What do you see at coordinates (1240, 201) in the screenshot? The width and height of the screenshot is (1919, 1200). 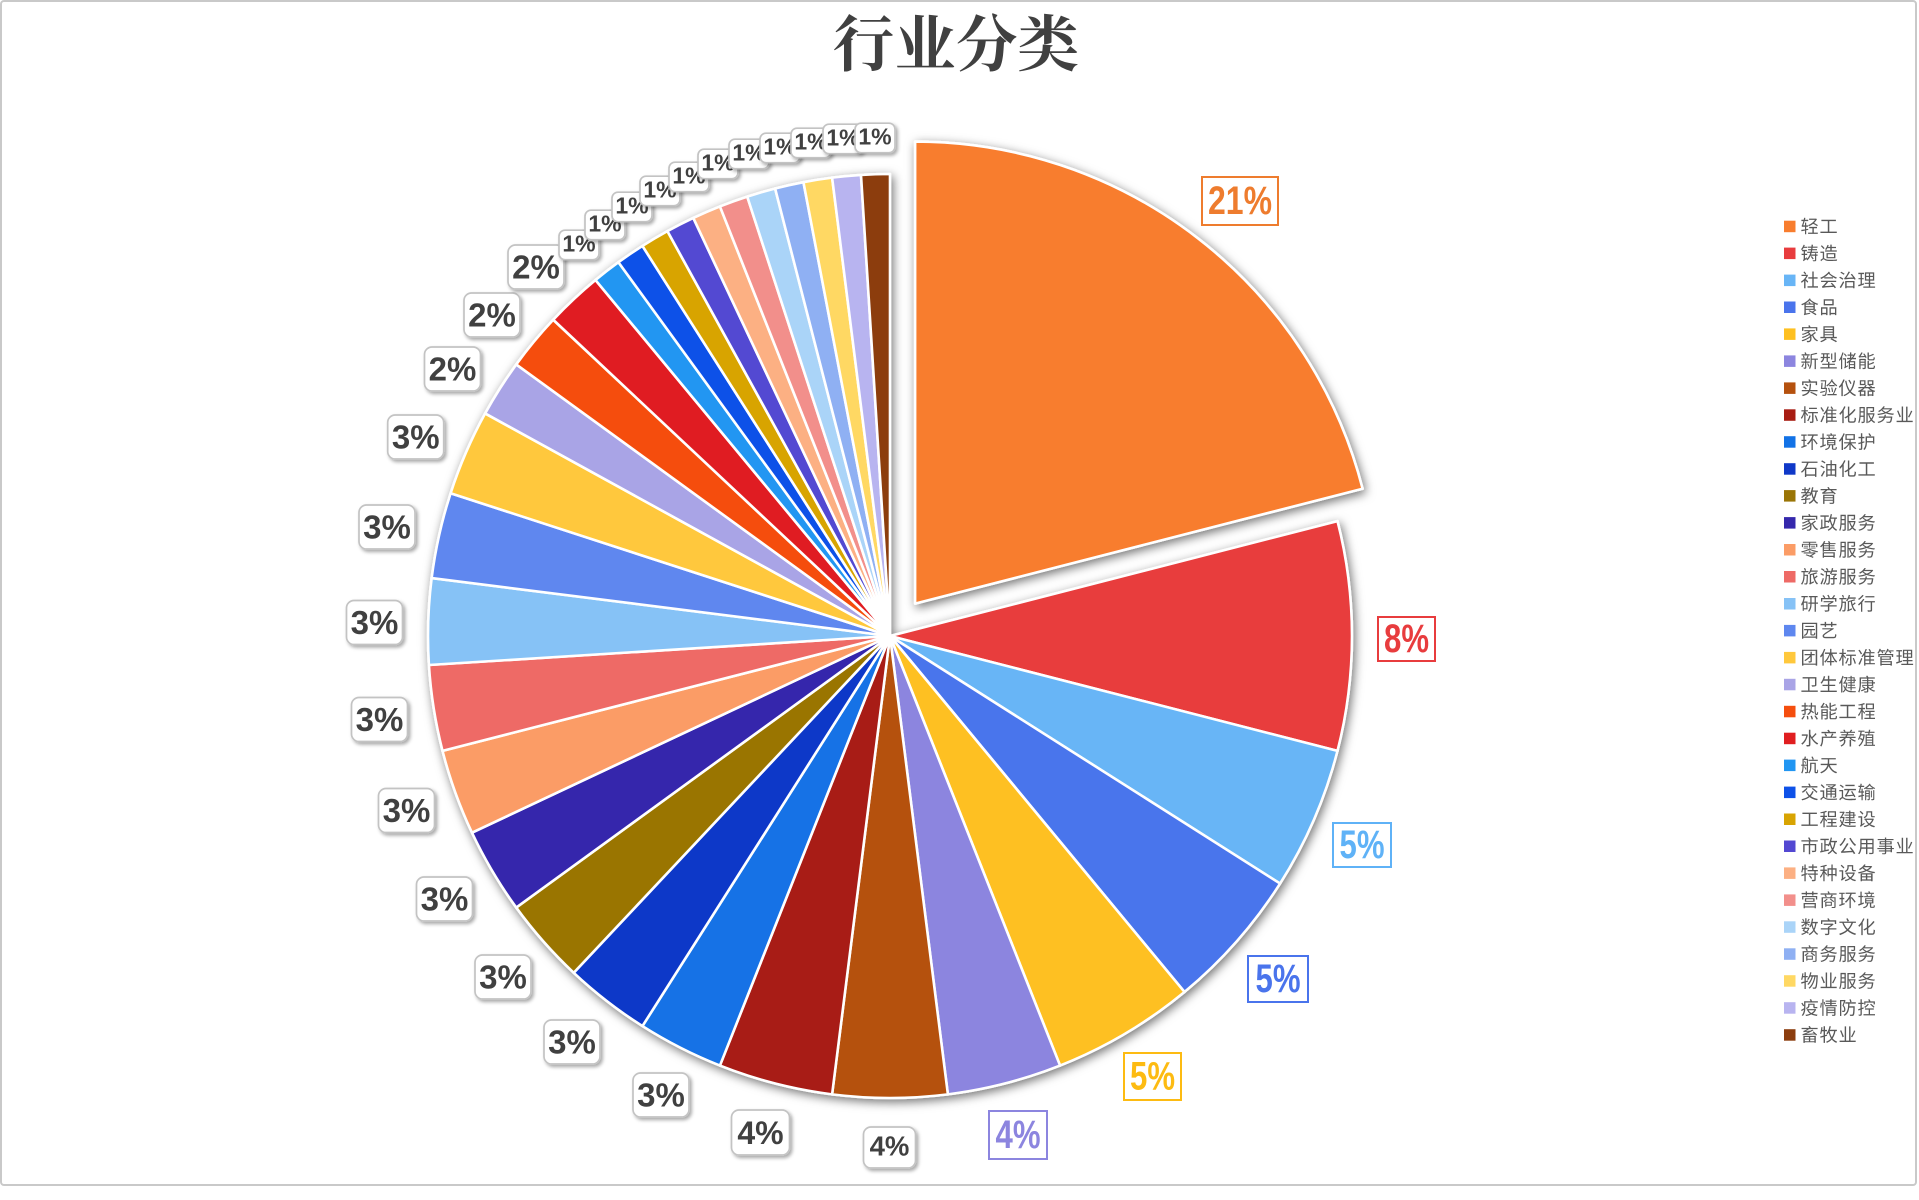 I see `svg-text: 21%` at bounding box center [1240, 201].